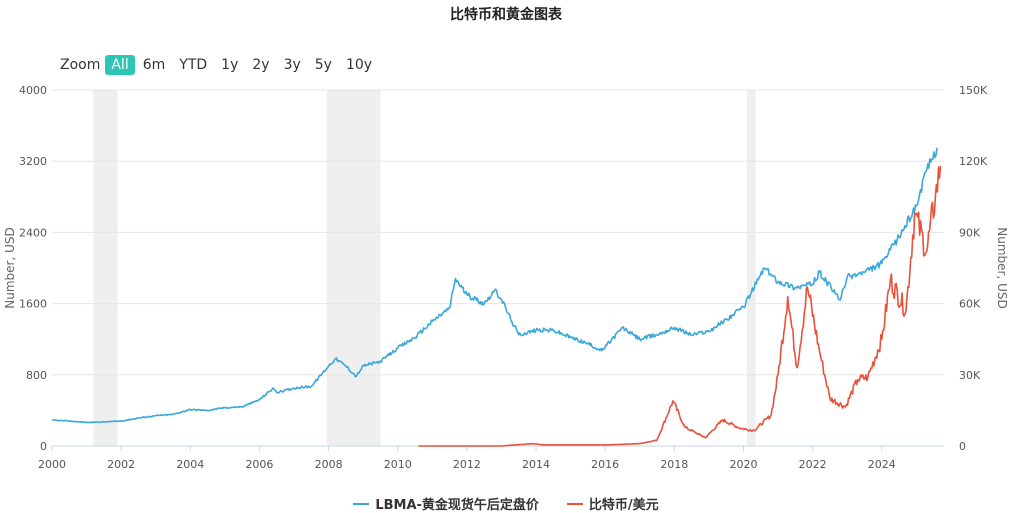 The width and height of the screenshot is (1012, 513). I want to click on x-tick-label: 2016, so click(605, 464).